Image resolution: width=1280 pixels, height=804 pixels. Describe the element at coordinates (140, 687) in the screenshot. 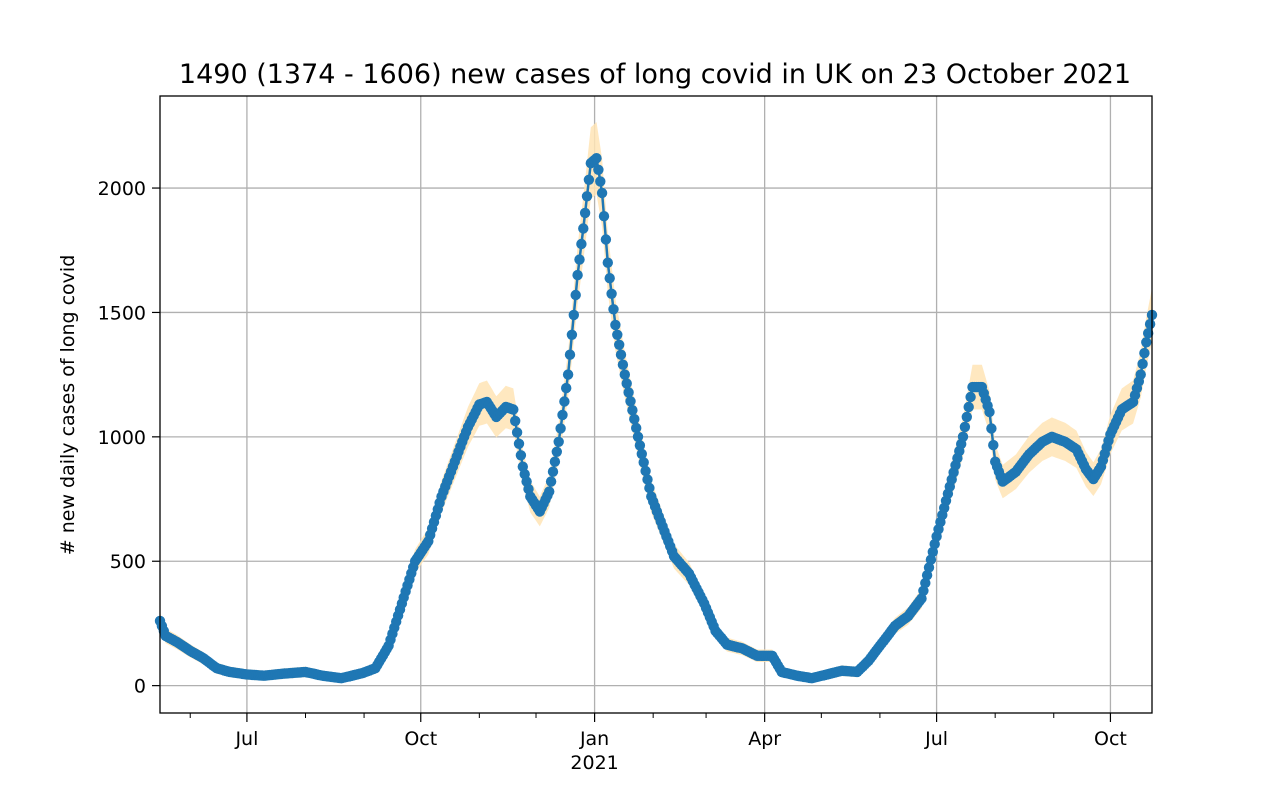

I see `y-tick-label: 0` at that location.